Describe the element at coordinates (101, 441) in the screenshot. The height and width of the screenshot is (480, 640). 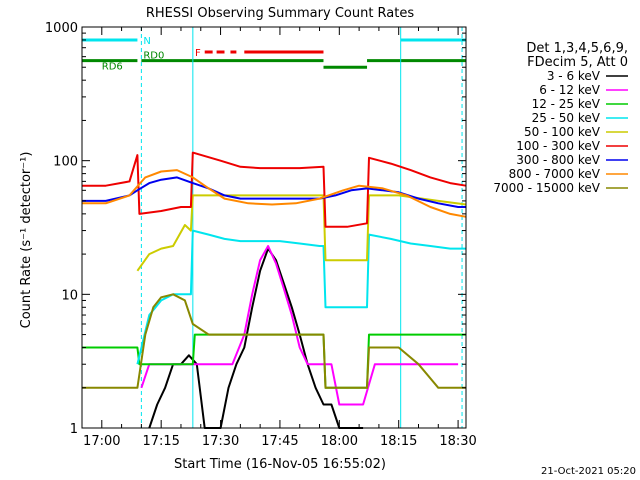
I see `x-tick-label: 17:00` at that location.